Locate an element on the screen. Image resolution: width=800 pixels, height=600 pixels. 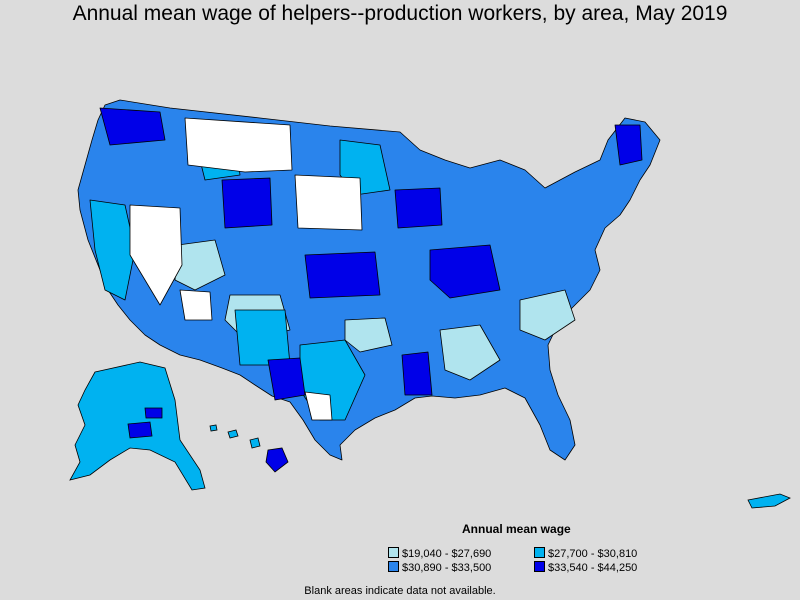
alaska is located at coordinates (137, 426).